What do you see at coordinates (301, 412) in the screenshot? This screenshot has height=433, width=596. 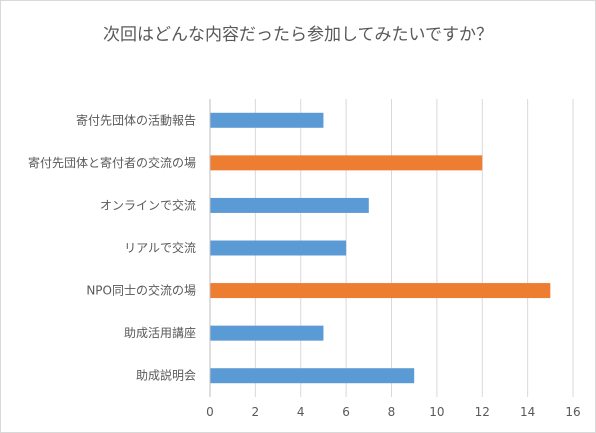 I see `x-tick-label: 4` at bounding box center [301, 412].